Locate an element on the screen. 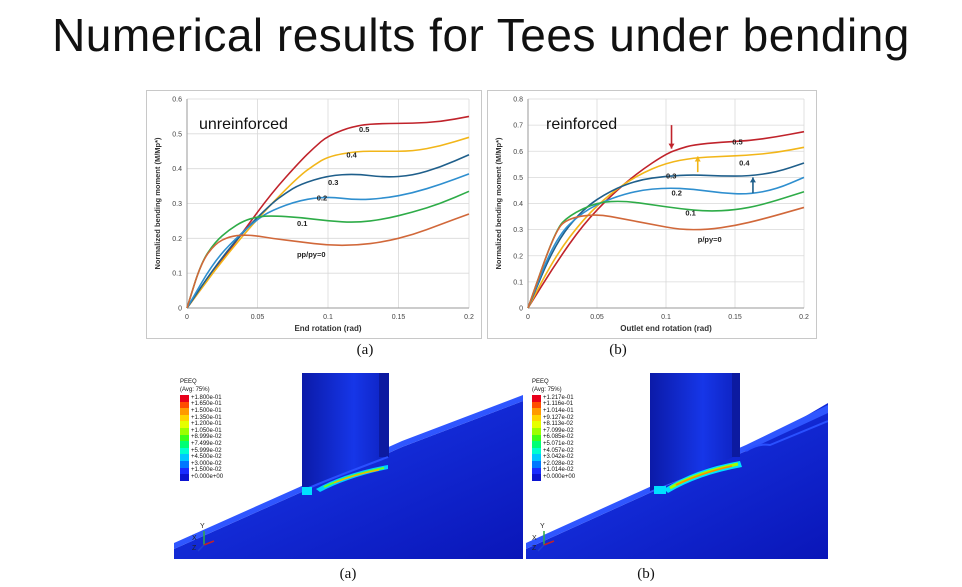 The width and height of the screenshot is (962, 587). x-tick-label: 0.2 is located at coordinates (804, 317).